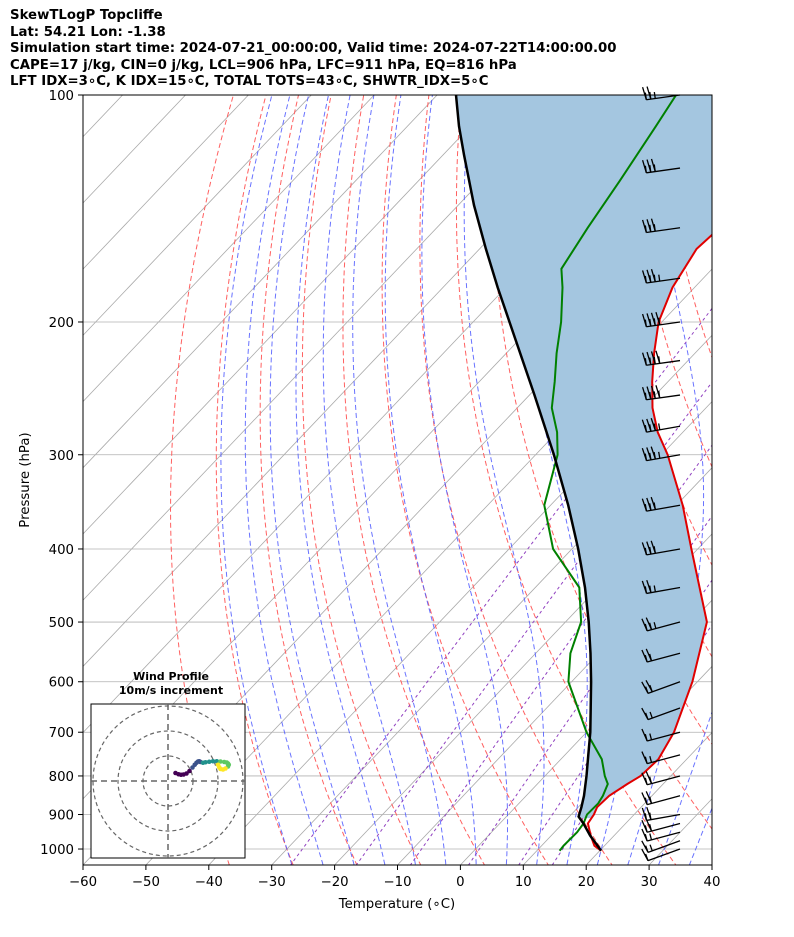 This screenshot has height=937, width=794. What do you see at coordinates (168, 781) in the screenshot?
I see `hodograph-rings` at bounding box center [168, 781].